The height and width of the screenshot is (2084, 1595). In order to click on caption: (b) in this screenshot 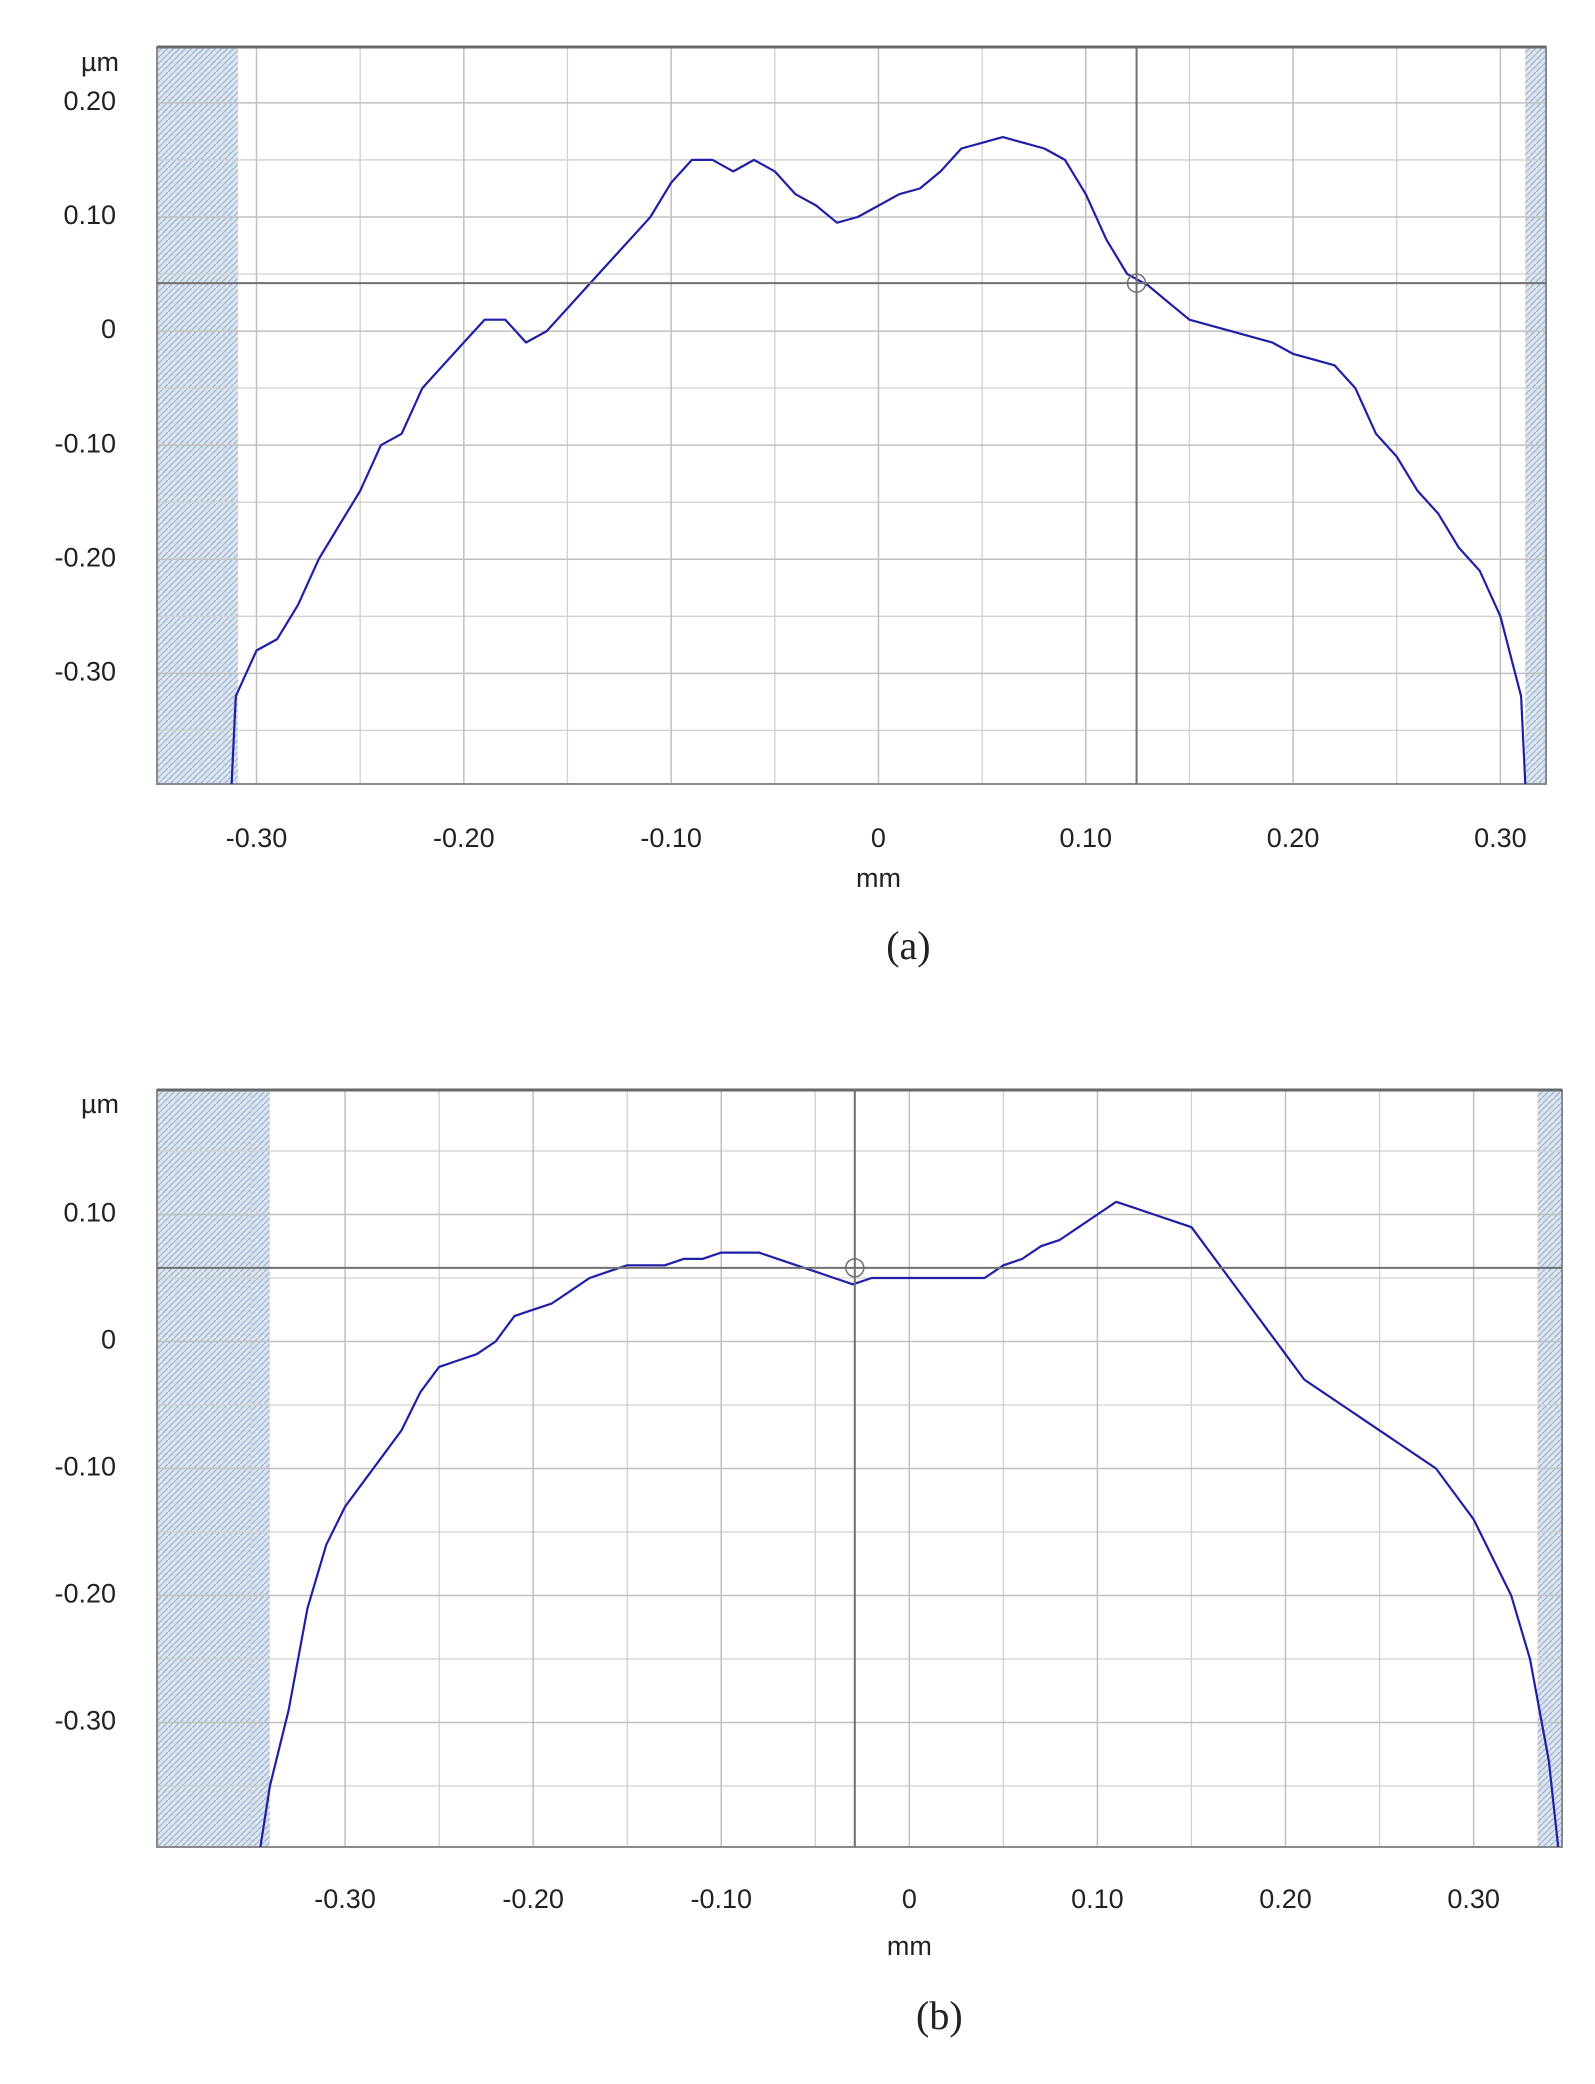, I will do `click(939, 2015)`.